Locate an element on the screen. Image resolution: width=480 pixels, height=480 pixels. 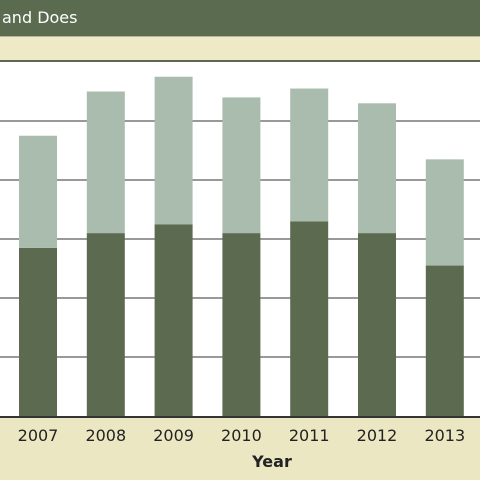
chart-title: and Does is located at coordinates (240, 18).